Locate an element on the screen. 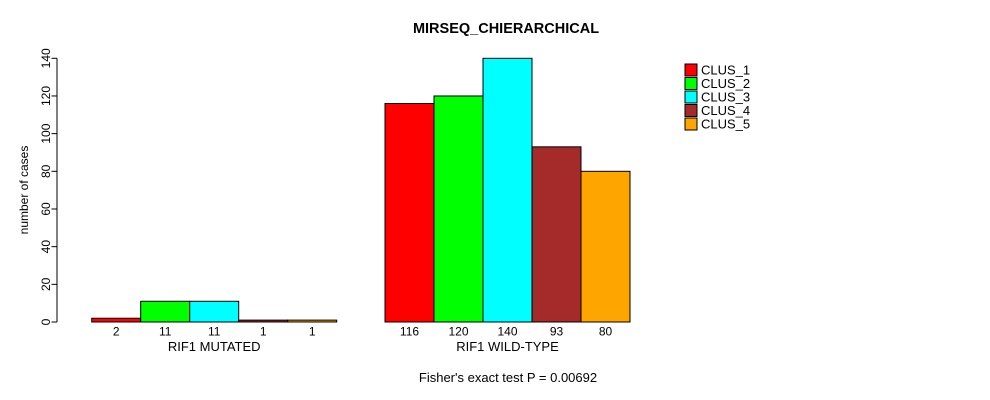 Image resolution: width=990 pixels, height=400 pixels. group-label: RIF1 WILD-TYPE is located at coordinates (507, 346).